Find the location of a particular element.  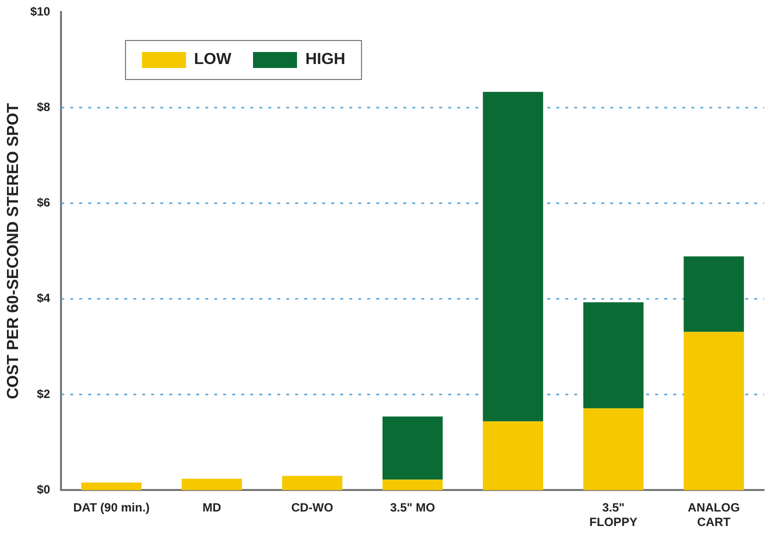

x-tick-label: CD-WO is located at coordinates (312, 507).